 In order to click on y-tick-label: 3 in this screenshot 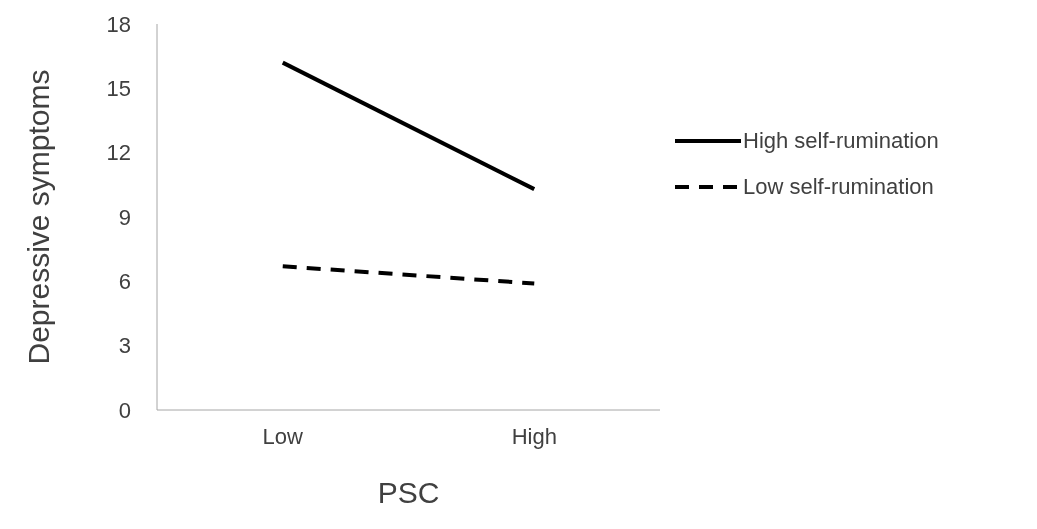, I will do `click(124, 346)`.